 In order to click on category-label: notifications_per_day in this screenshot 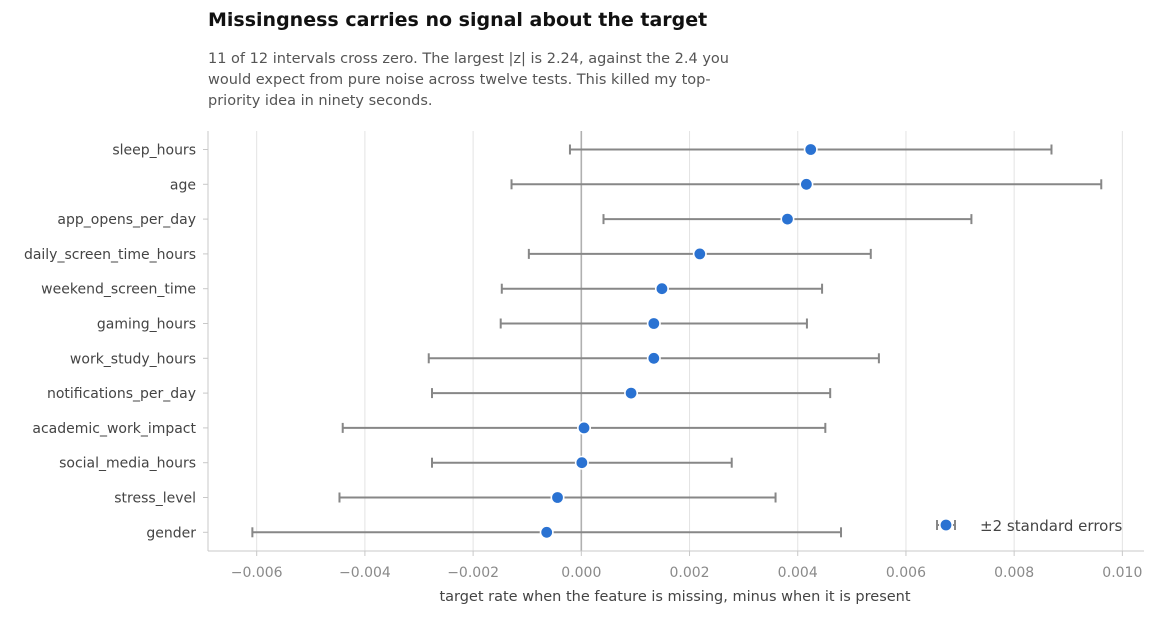, I will do `click(121, 394)`.